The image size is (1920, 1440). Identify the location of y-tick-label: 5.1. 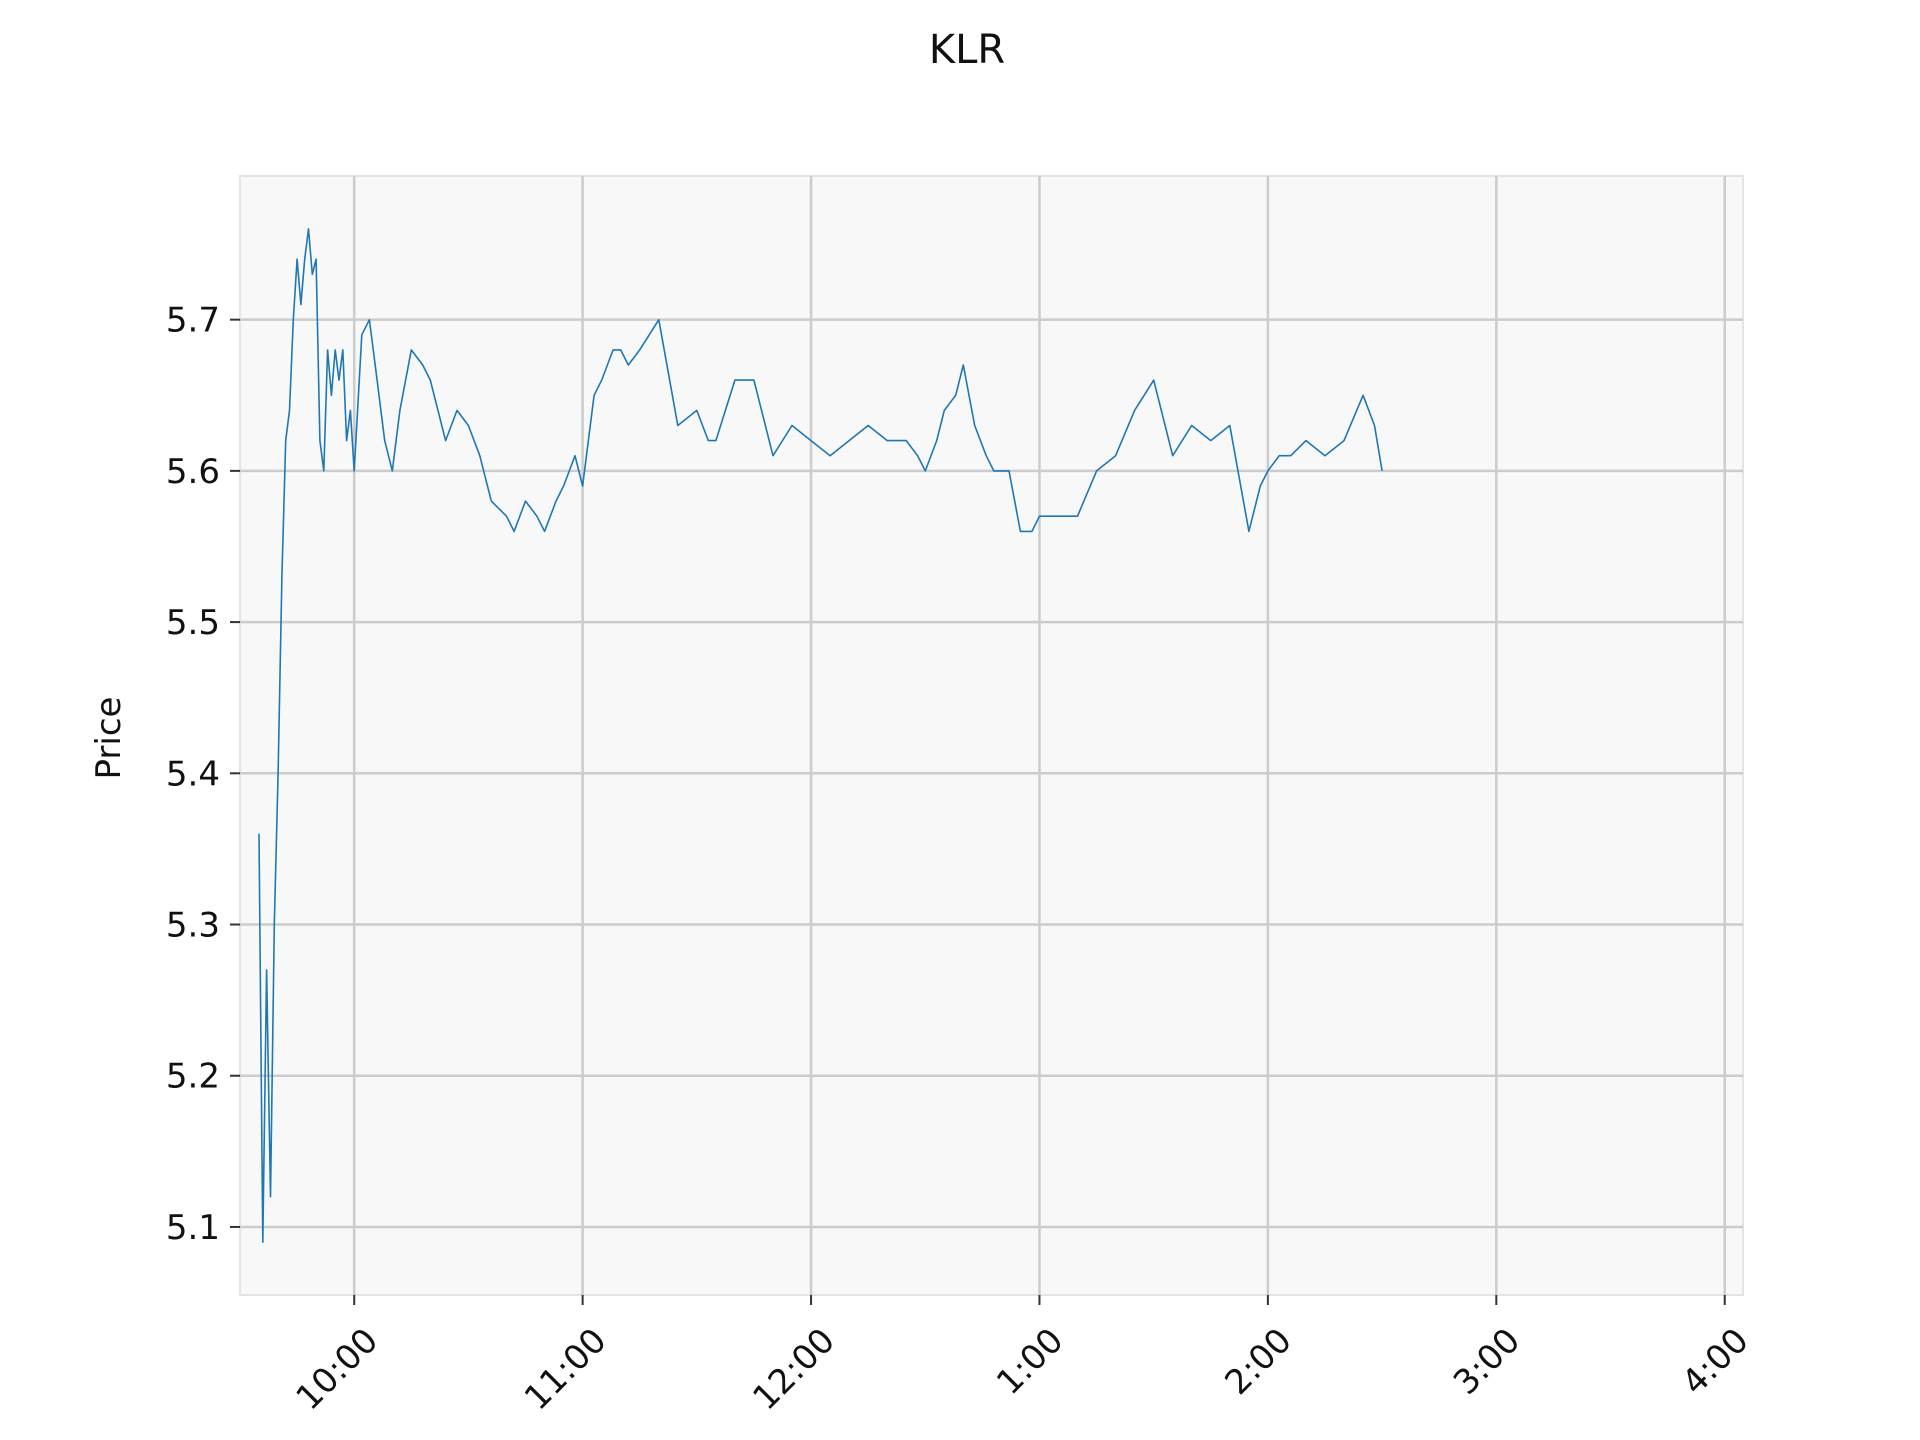
(193, 1228).